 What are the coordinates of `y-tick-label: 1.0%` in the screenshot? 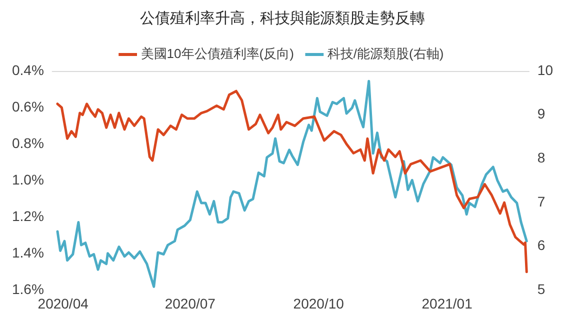 It's located at (28, 179).